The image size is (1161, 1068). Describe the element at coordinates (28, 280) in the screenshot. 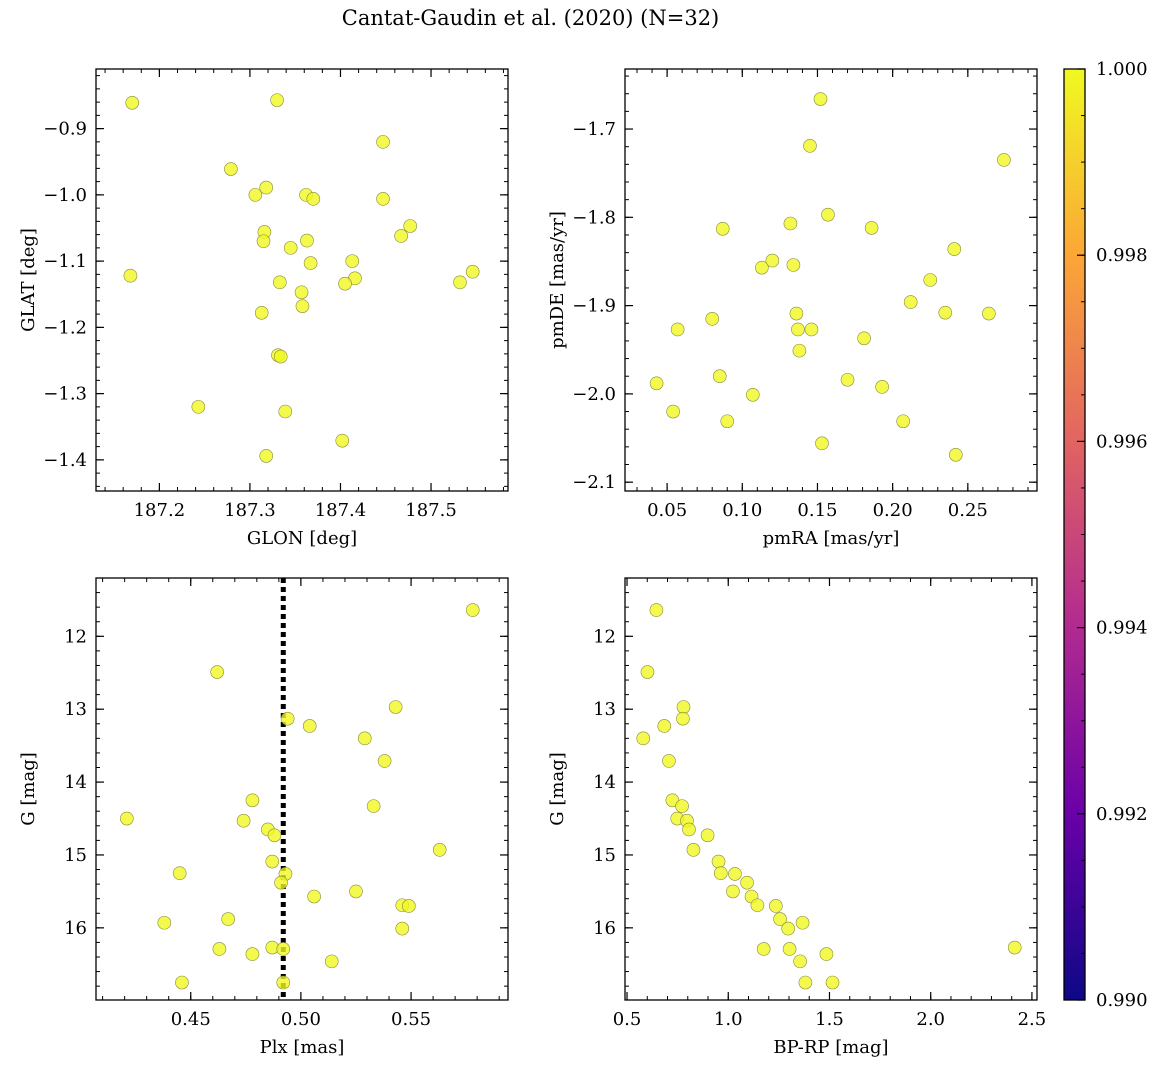

I see `y-axis-label: GLAT [deg]` at that location.